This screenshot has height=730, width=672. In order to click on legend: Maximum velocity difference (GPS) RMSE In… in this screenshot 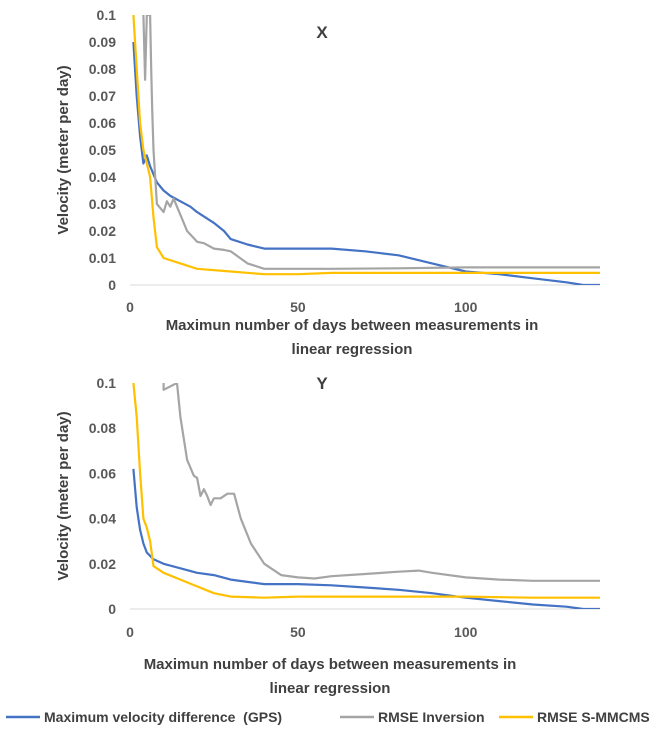, I will do `click(328, 717)`.